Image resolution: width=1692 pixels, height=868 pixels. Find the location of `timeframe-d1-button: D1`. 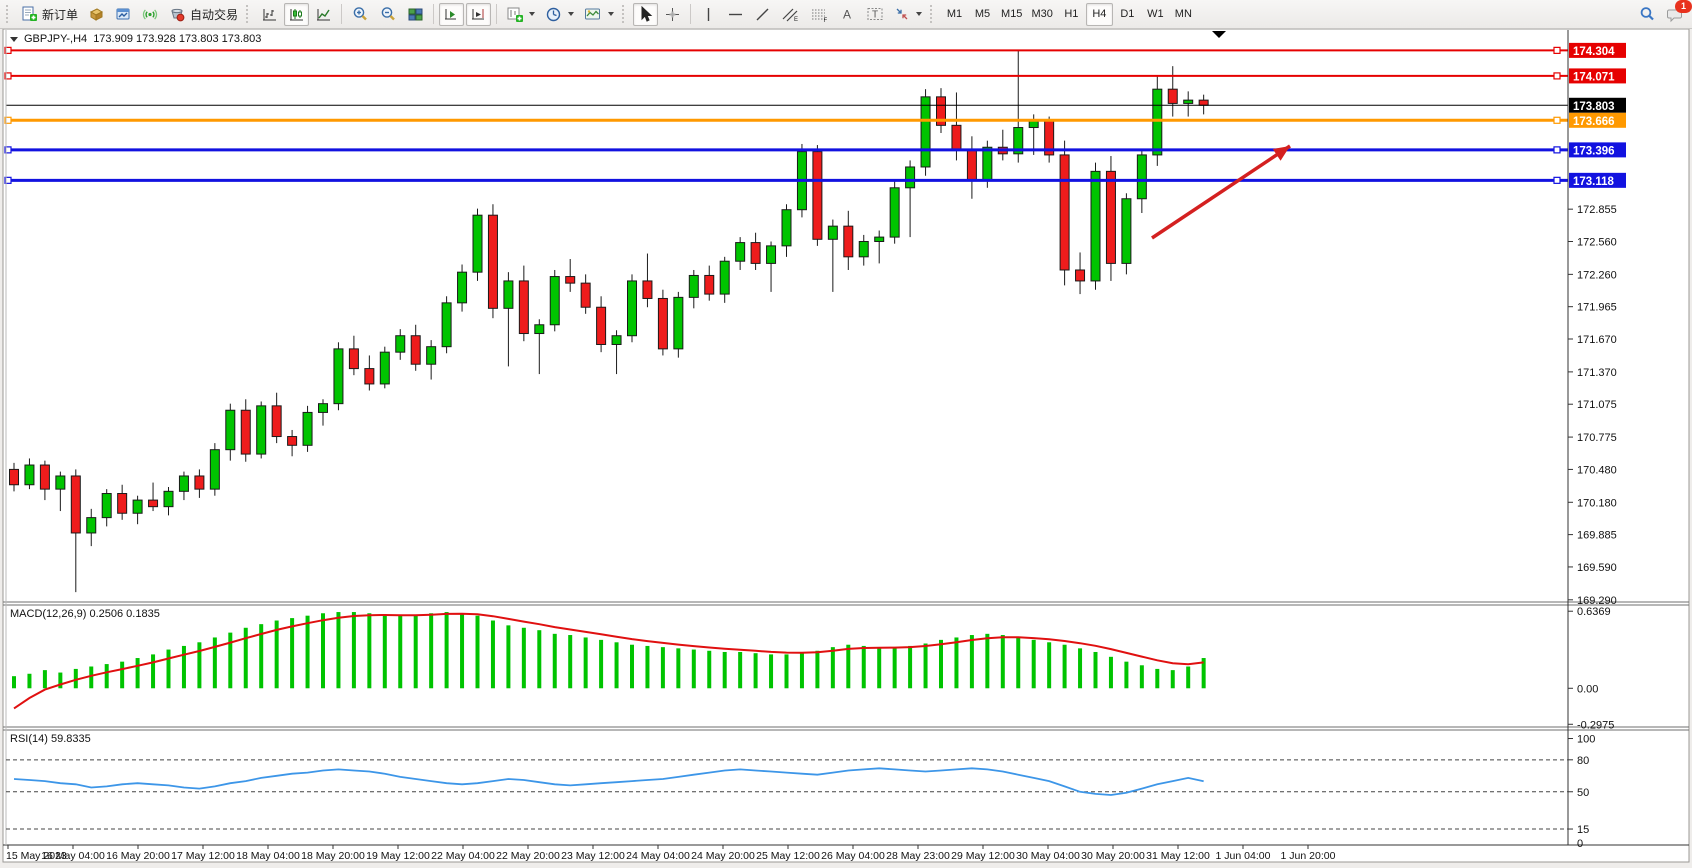

timeframe-d1-button: D1 is located at coordinates (1127, 14).